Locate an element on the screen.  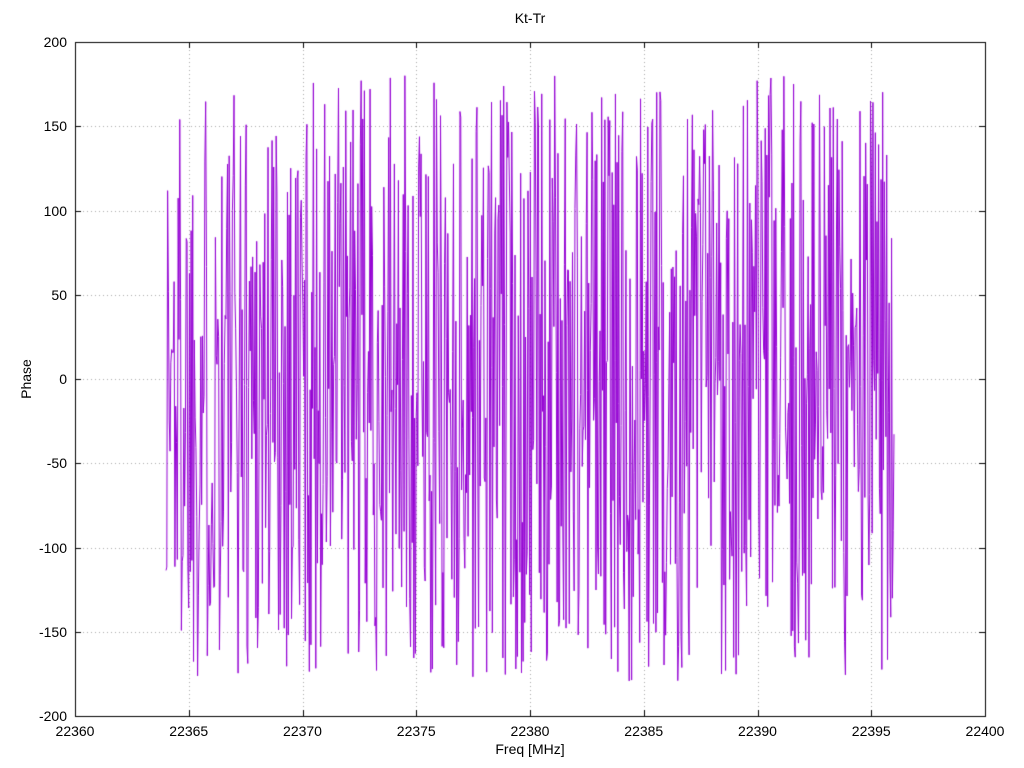
y-tick-label: 0 is located at coordinates (63, 379).